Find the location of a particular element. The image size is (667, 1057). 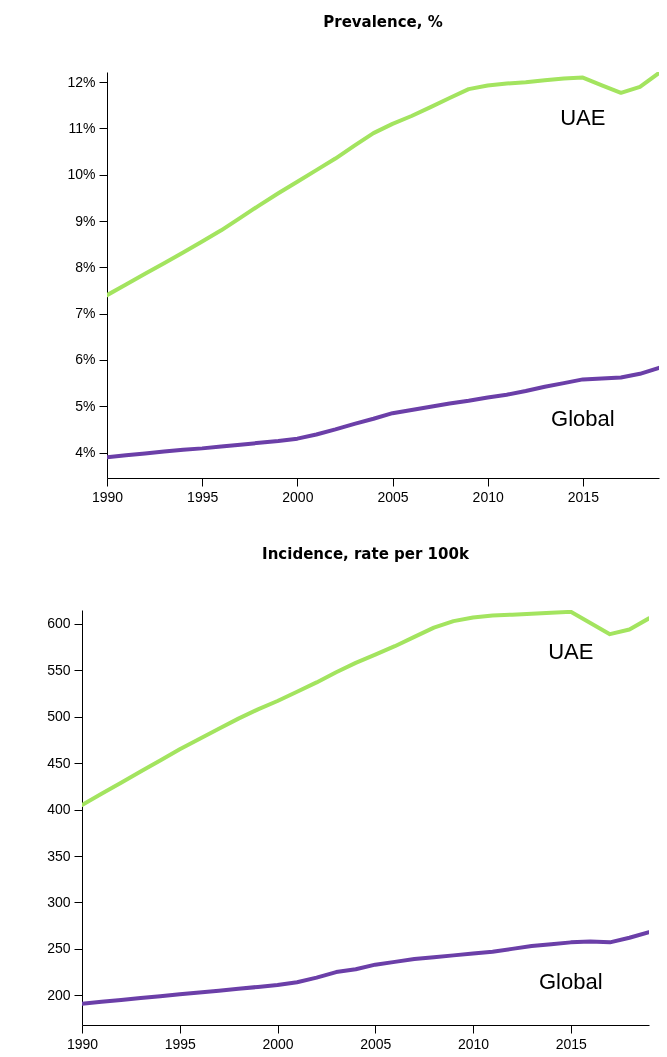

y-tick-label: 7% is located at coordinates (85, 313).